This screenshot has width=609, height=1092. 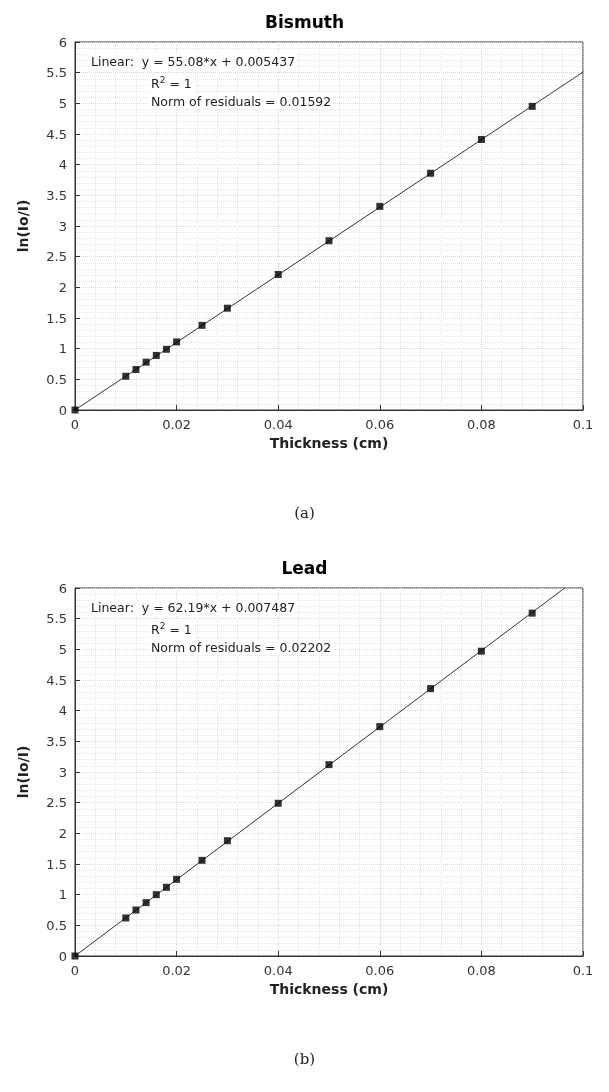 I want to click on chart-title: Bismuth, so click(x=304, y=21).